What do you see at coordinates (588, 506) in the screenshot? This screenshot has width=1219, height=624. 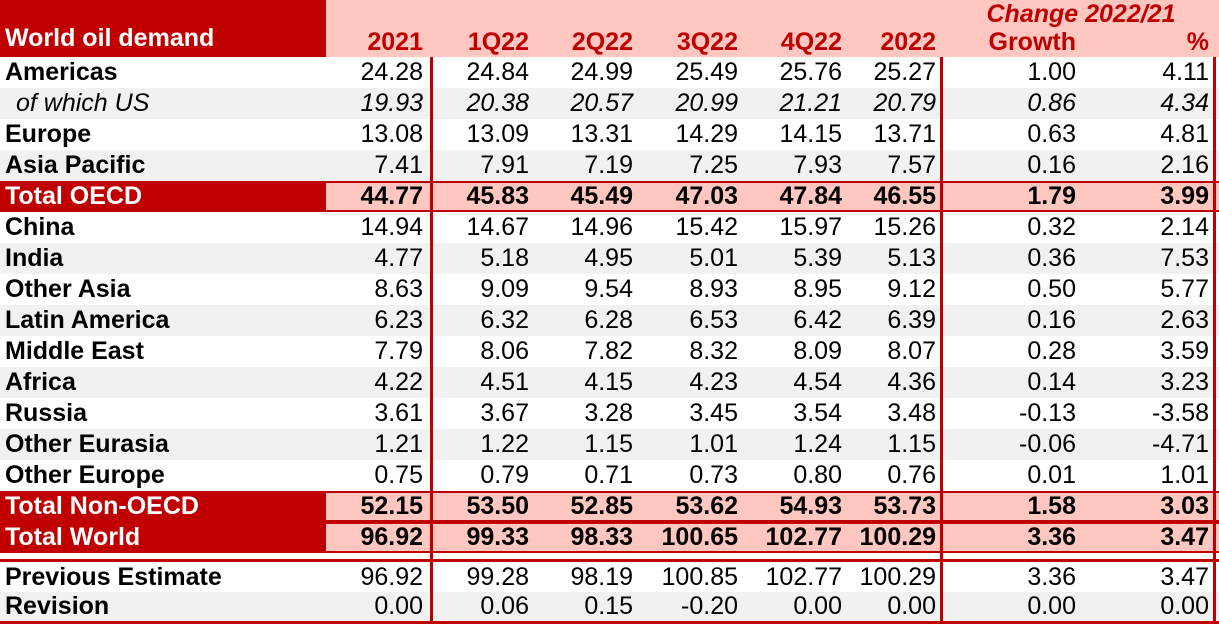 I see `value-cell: 52.85` at bounding box center [588, 506].